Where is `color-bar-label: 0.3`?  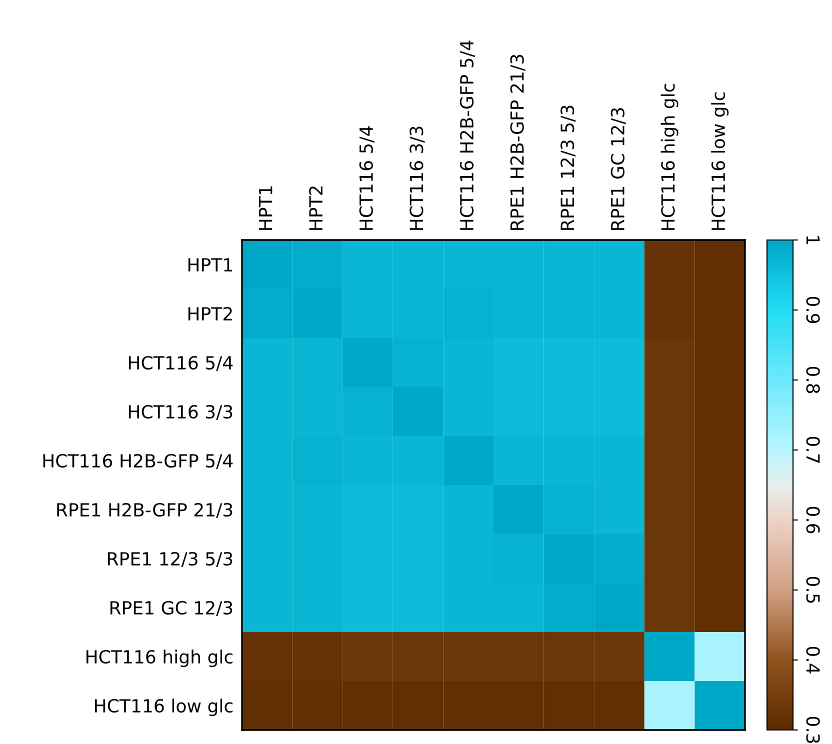
color-bar-label: 0.3 is located at coordinates (813, 729).